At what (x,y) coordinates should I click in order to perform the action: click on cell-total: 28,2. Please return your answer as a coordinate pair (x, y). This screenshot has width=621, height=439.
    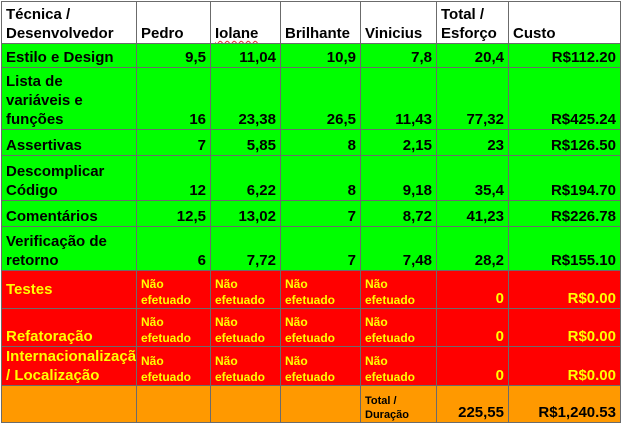
    Looking at the image, I should click on (472, 248).